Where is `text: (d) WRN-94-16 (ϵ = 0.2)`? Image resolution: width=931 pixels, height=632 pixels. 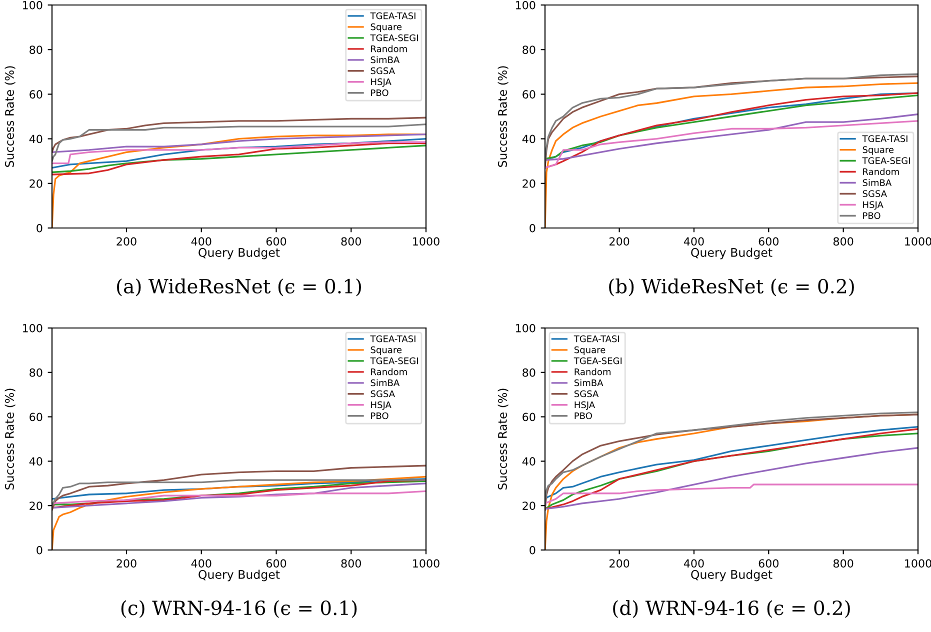 text: (d) WRN-94-16 (ϵ = 0.2) is located at coordinates (731, 609).